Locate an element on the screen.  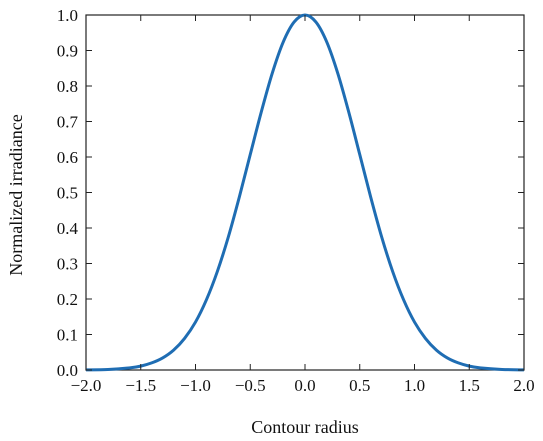
y-tick-label: 0.5 is located at coordinates (67, 193).